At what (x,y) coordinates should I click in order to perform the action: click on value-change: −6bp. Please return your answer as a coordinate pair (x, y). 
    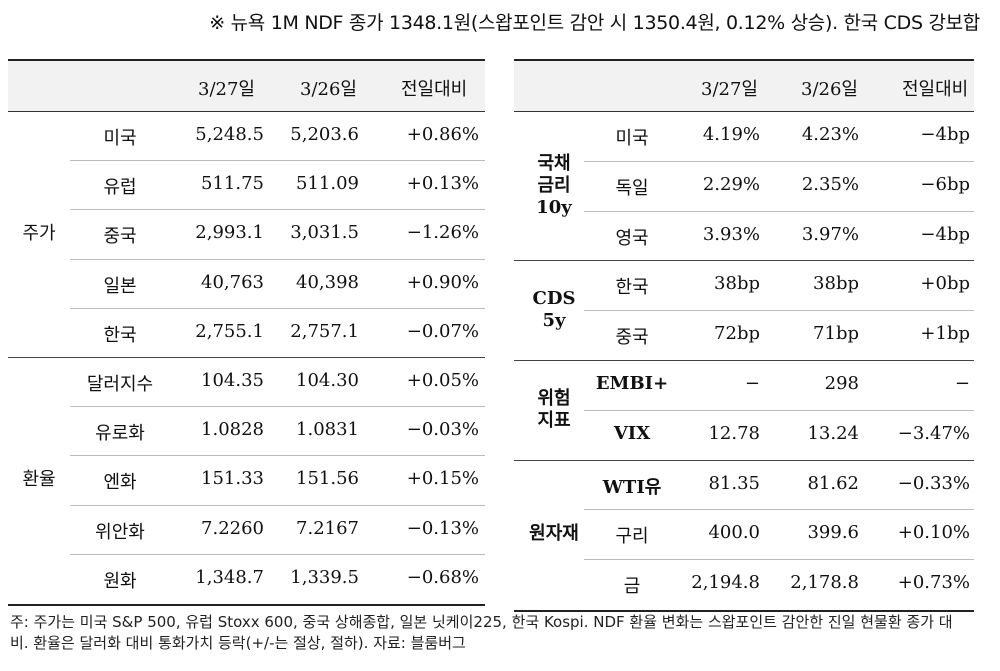
    Looking at the image, I should click on (945, 184).